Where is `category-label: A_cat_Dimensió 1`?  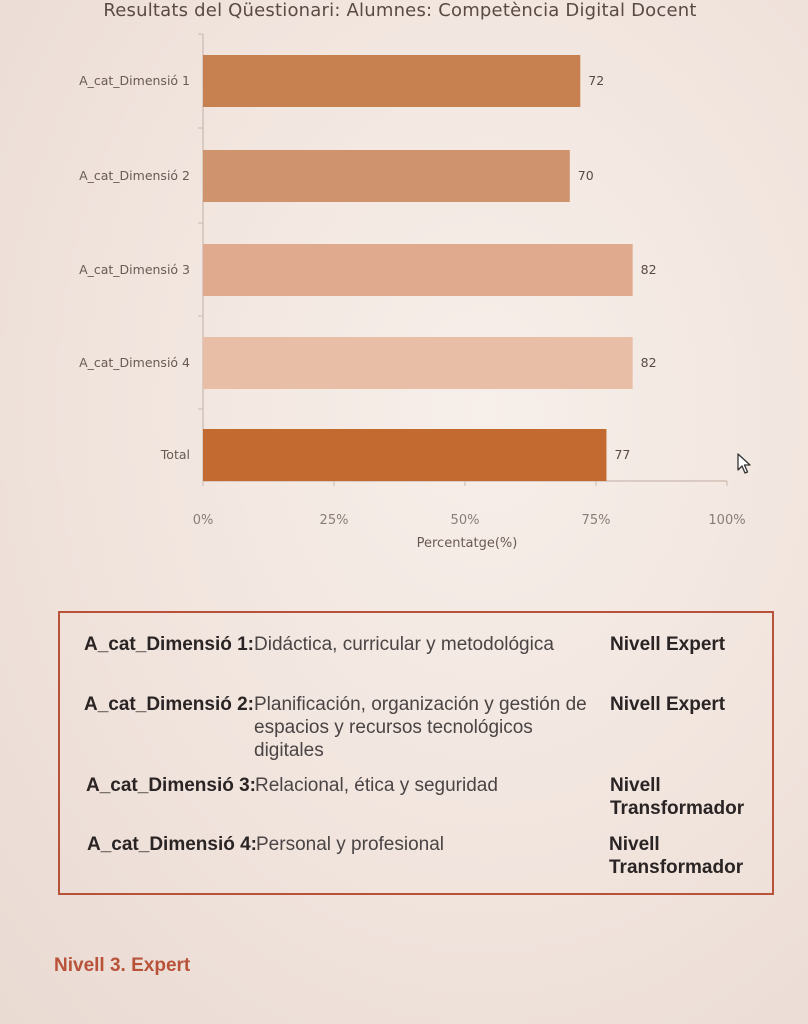 category-label: A_cat_Dimensió 1 is located at coordinates (134, 80).